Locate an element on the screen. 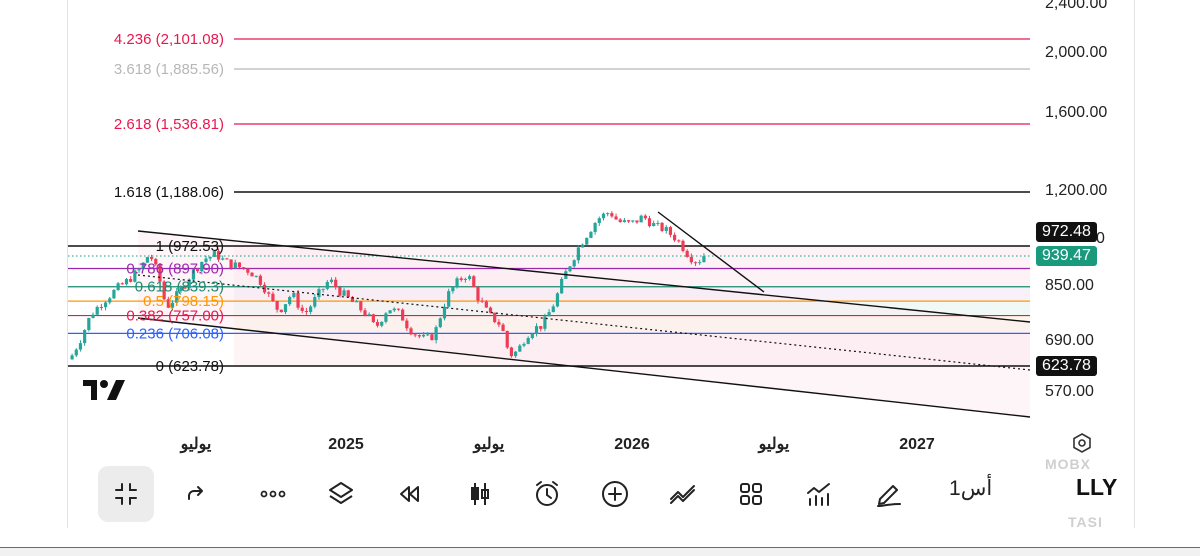 This screenshot has width=1200, height=556. channel-lower-line is located at coordinates (584, 367).